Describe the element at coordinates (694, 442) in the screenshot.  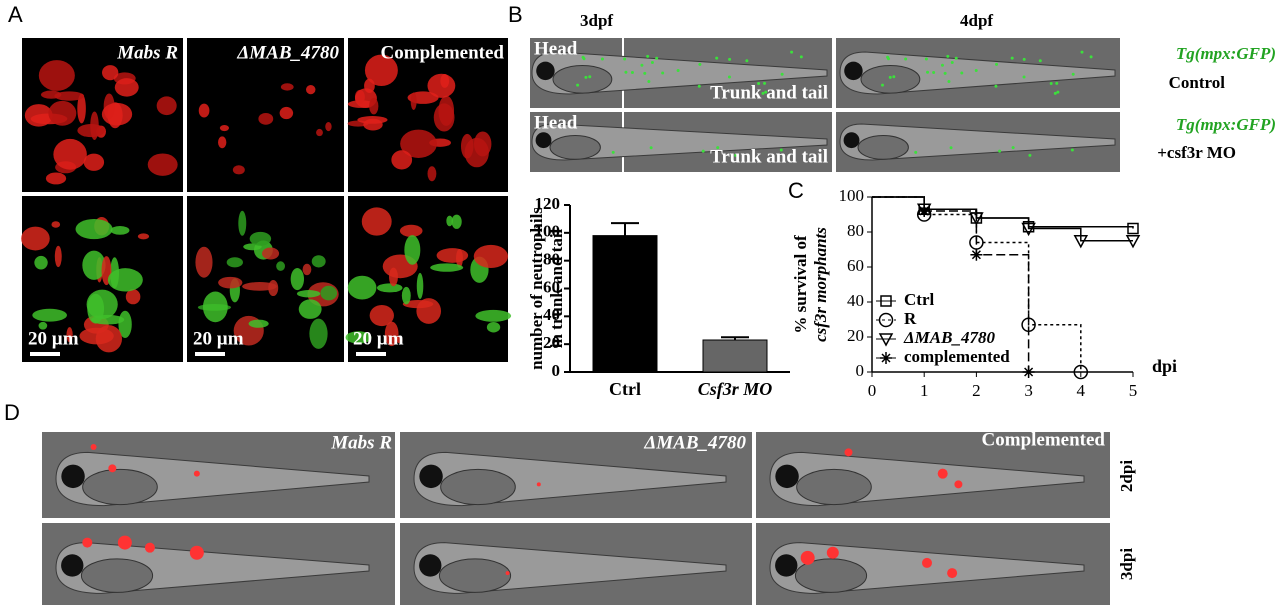
I see `image-label: ΔMAB_4780` at that location.